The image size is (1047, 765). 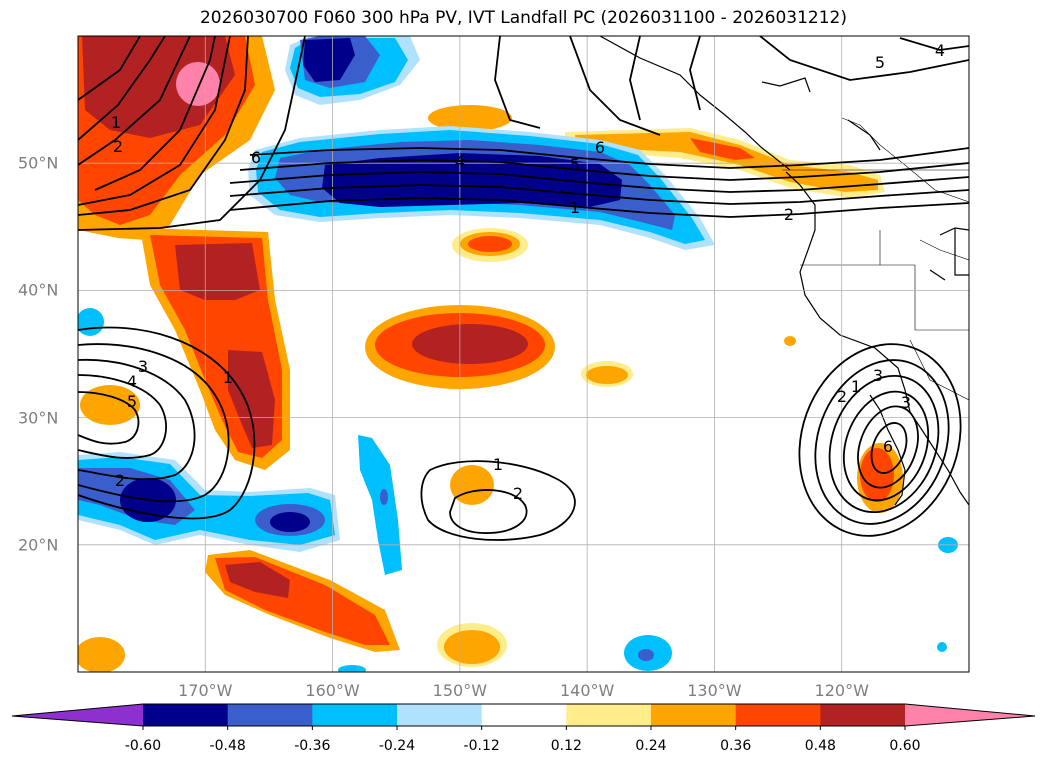 What do you see at coordinates (205, 690) in the screenshot?
I see `longitude-label: 170°W` at bounding box center [205, 690].